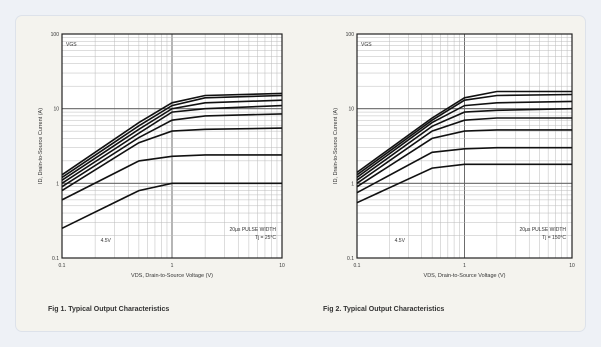  What do you see at coordinates (384, 309) in the screenshot?
I see `caption-fig-2: Fig 2. Typical Output Characteristics` at bounding box center [384, 309].